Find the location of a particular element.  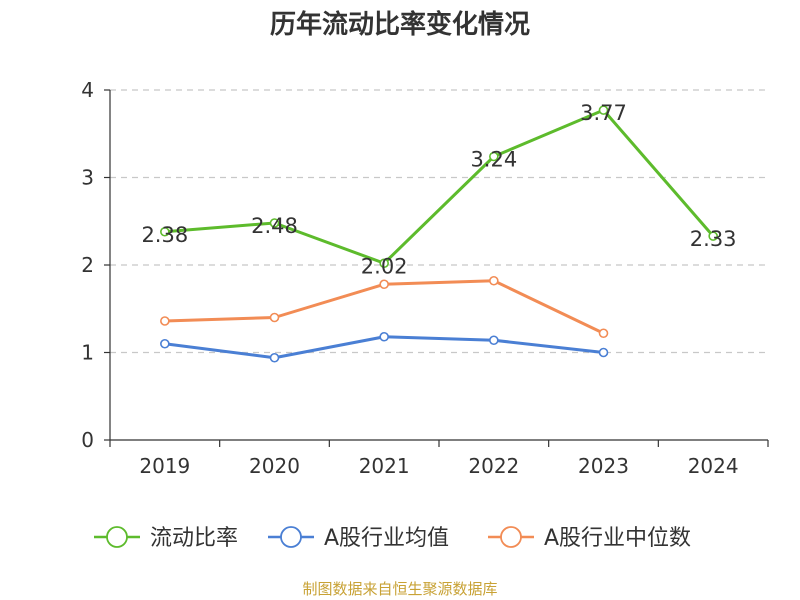

x-tick-label: 2020 is located at coordinates (274, 466).